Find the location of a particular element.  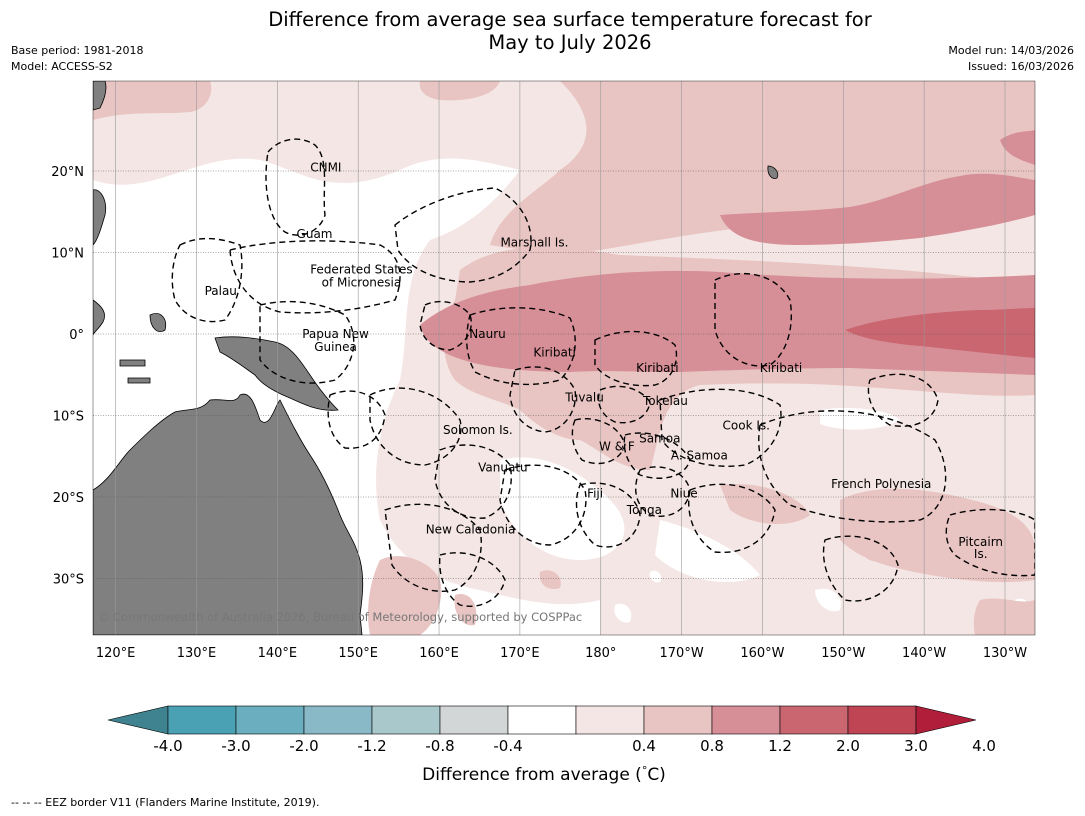

northeast-strong-patch is located at coordinates (1017, 147).